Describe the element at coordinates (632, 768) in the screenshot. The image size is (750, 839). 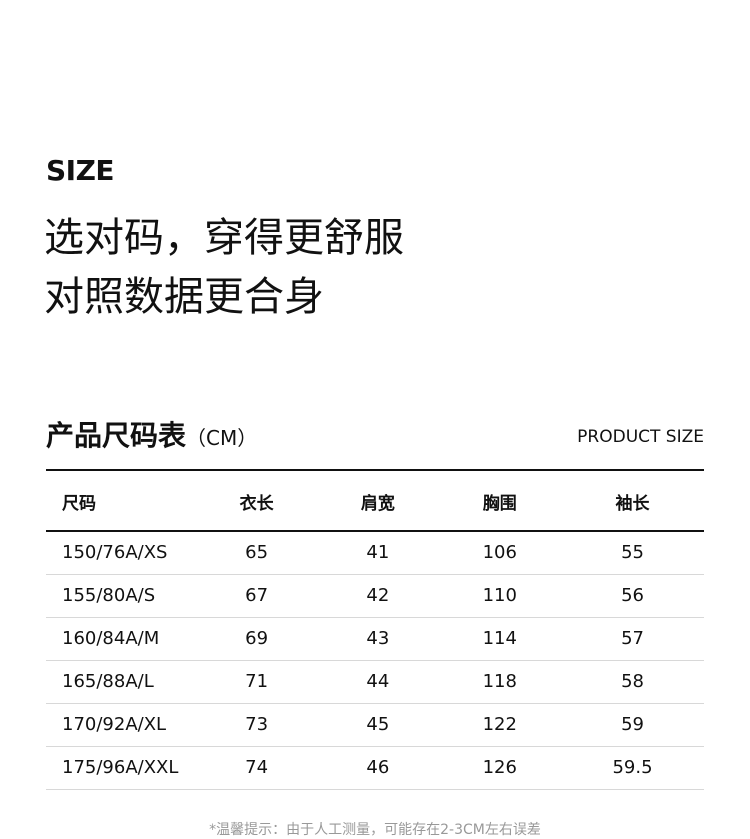
I see `table-cell: 59.5` at that location.